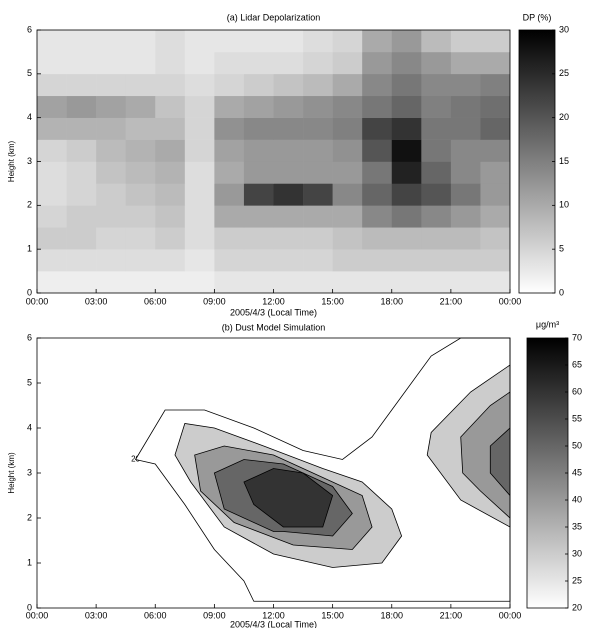  I want to click on y-tick-label: 2, so click(29, 517).